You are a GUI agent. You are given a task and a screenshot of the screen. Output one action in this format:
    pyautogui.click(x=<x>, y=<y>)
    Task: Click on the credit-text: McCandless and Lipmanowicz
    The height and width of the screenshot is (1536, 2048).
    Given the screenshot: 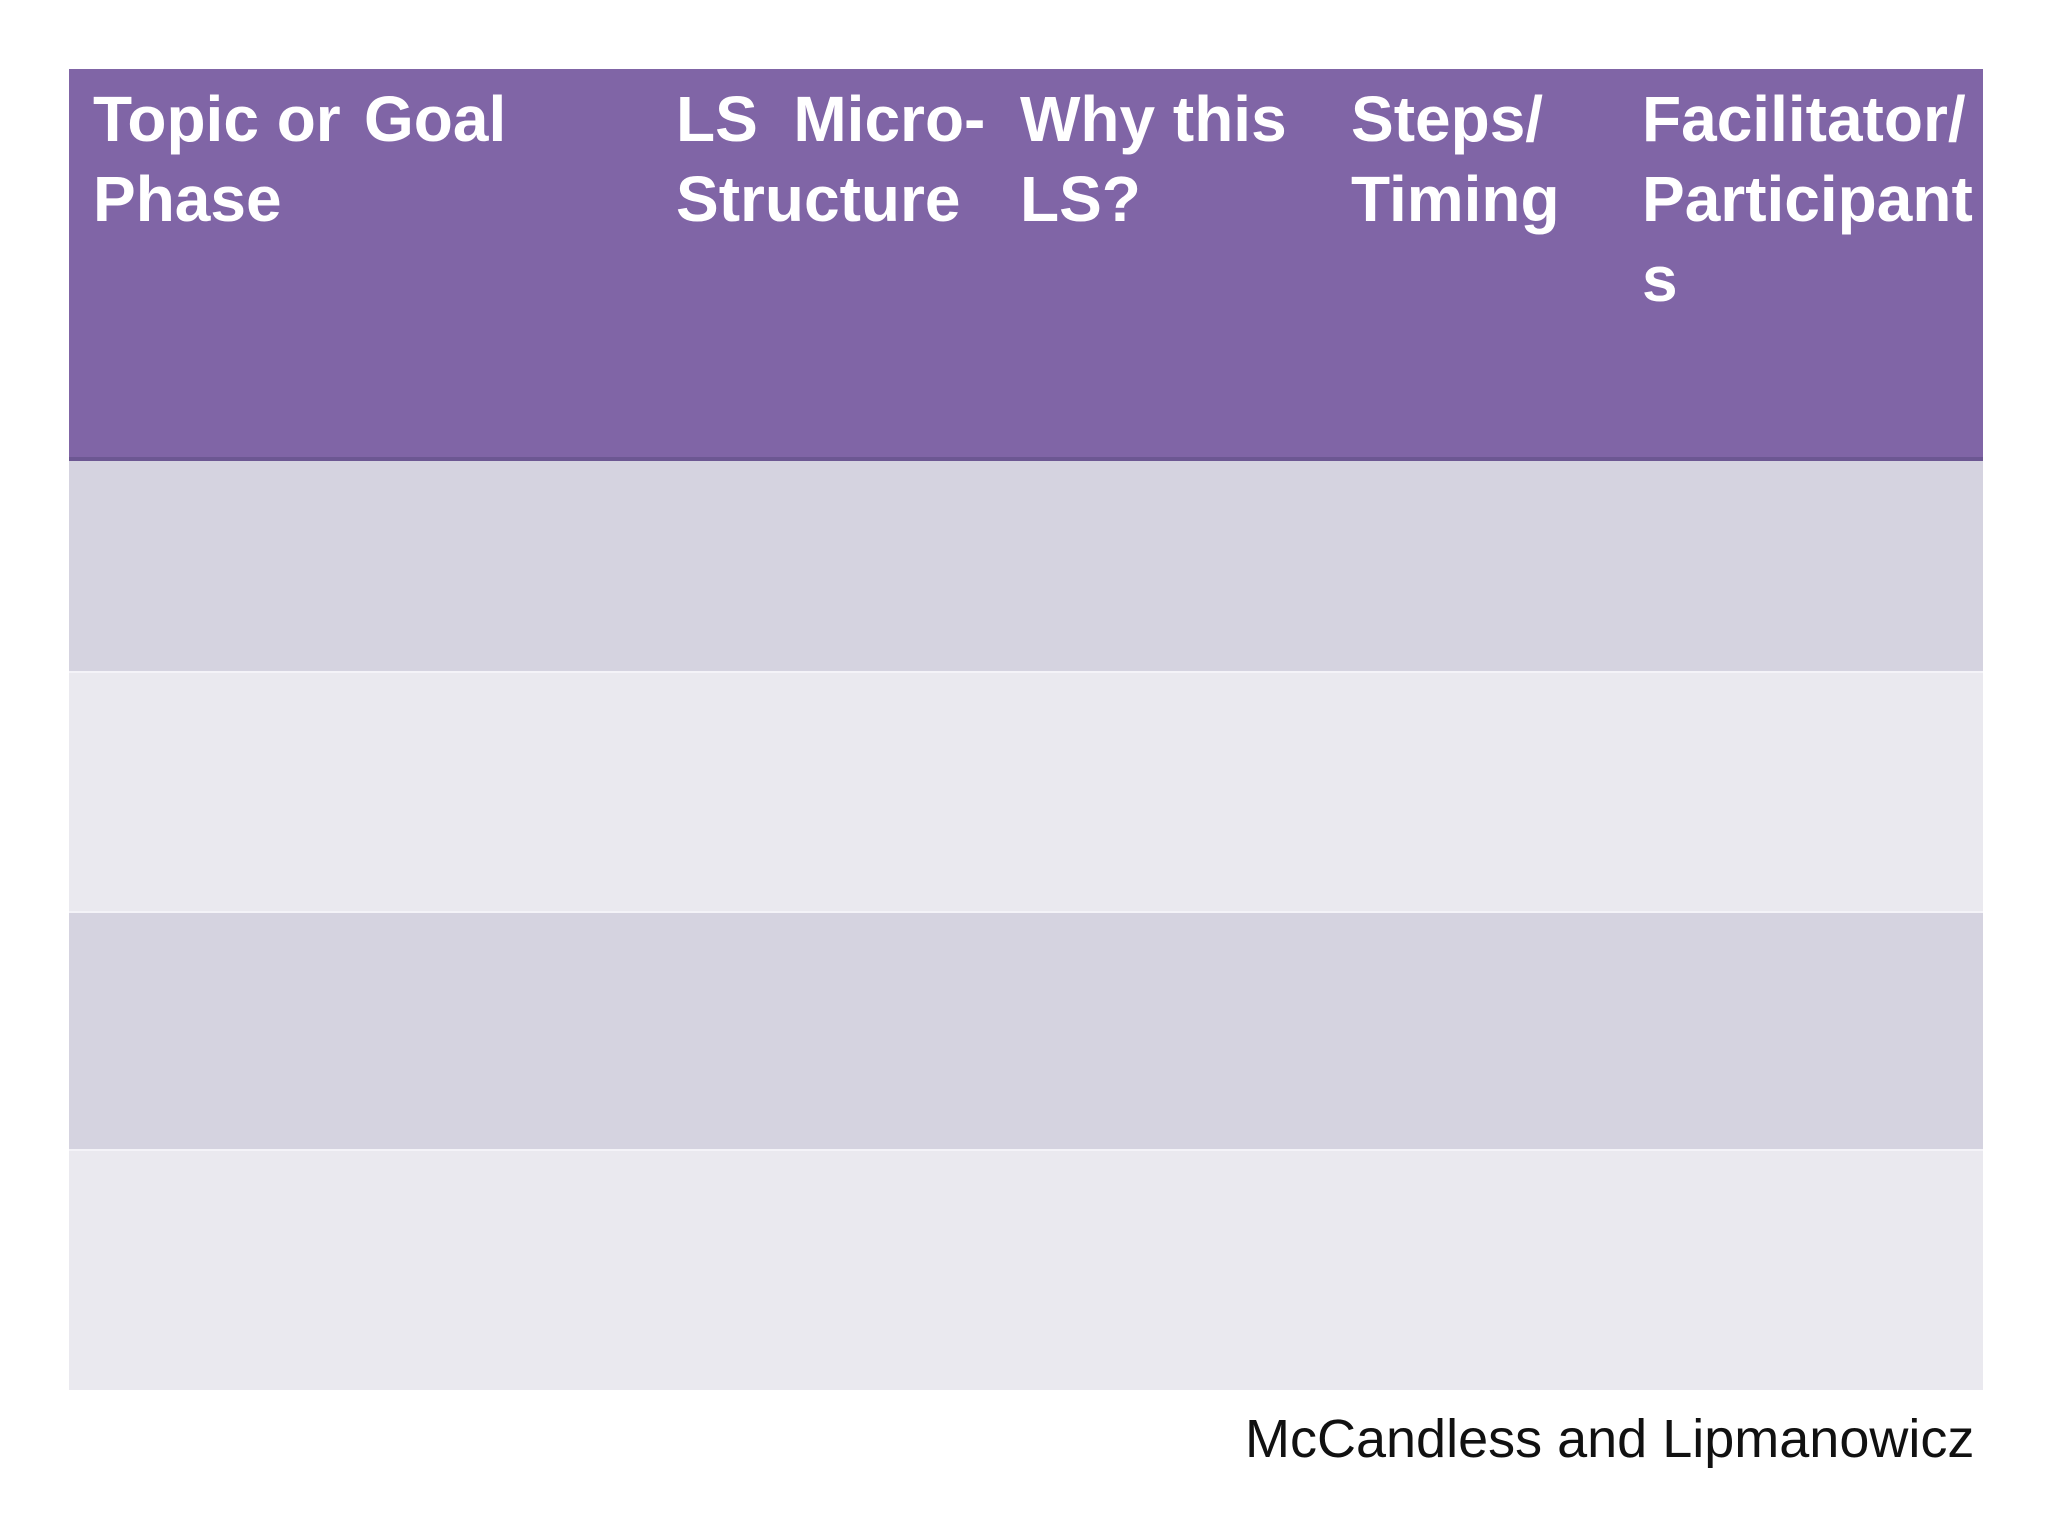 What is the action you would take?
    pyautogui.click(x=1610, y=1439)
    